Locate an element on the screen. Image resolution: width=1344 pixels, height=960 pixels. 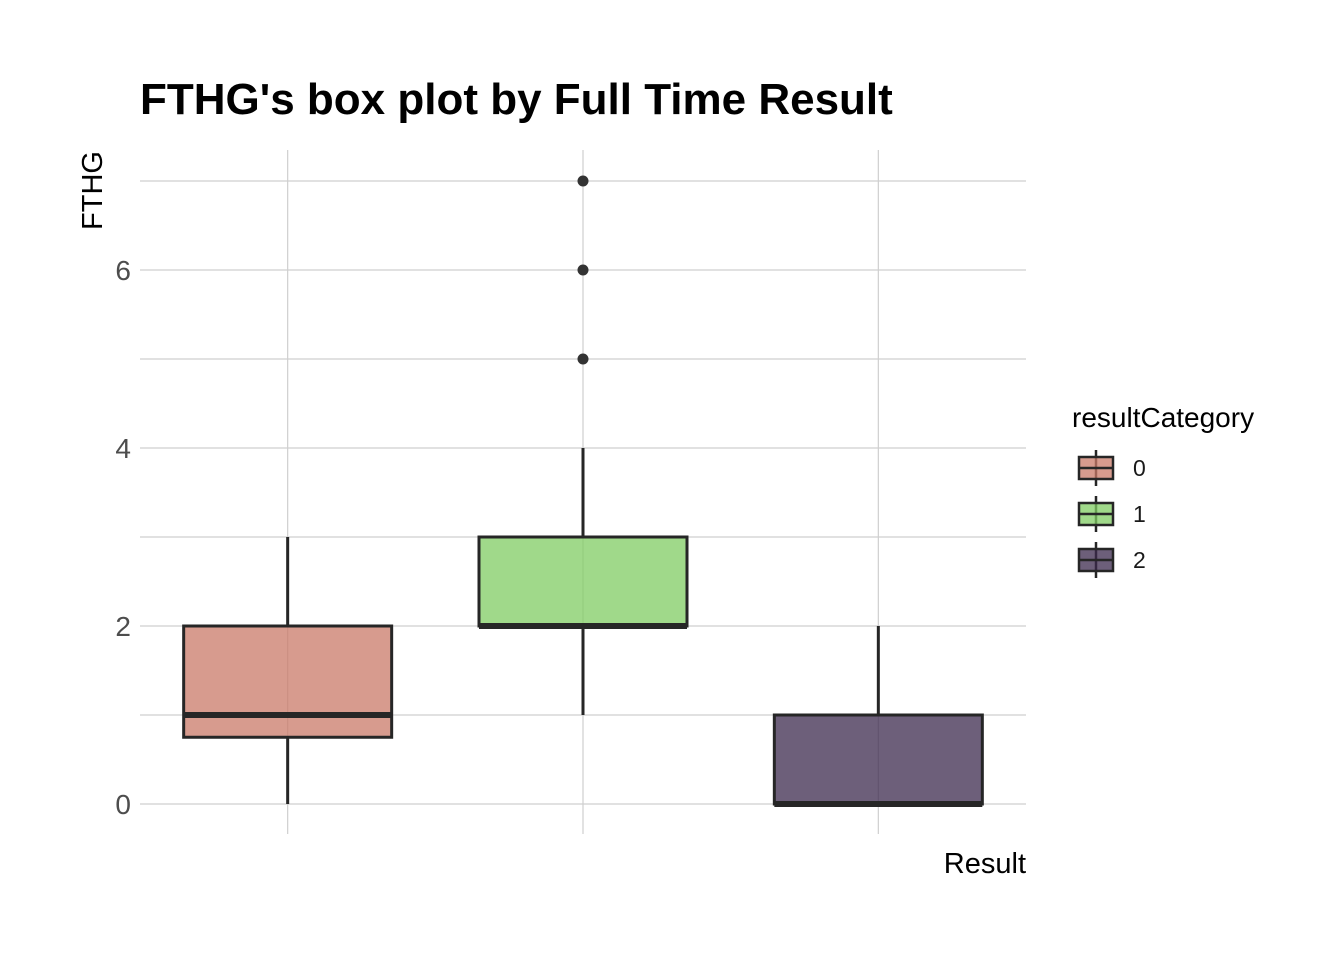
chart-title: FTHG's box plot by Full Time Result is located at coordinates (516, 99).